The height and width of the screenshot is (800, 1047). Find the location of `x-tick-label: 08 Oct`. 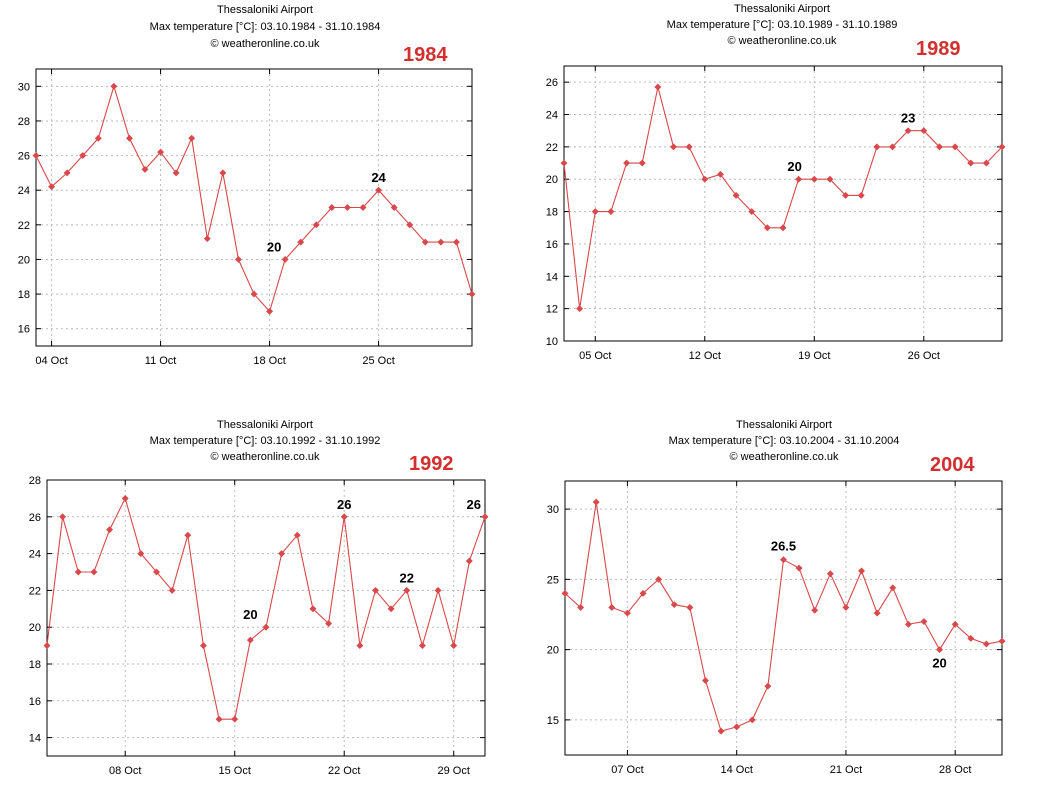

x-tick-label: 08 Oct is located at coordinates (125, 771).